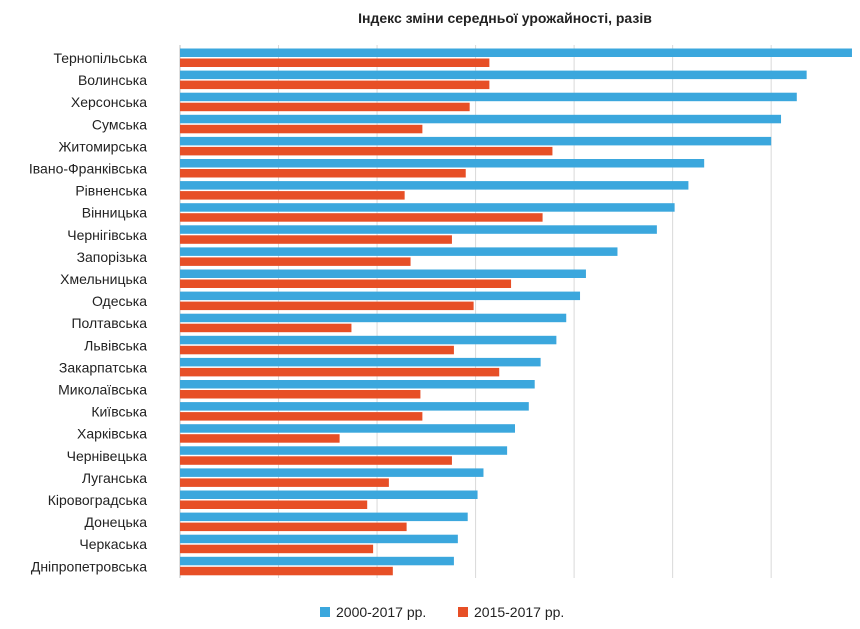  Describe the element at coordinates (116, 522) in the screenshot. I see `category-label: Донецька` at that location.